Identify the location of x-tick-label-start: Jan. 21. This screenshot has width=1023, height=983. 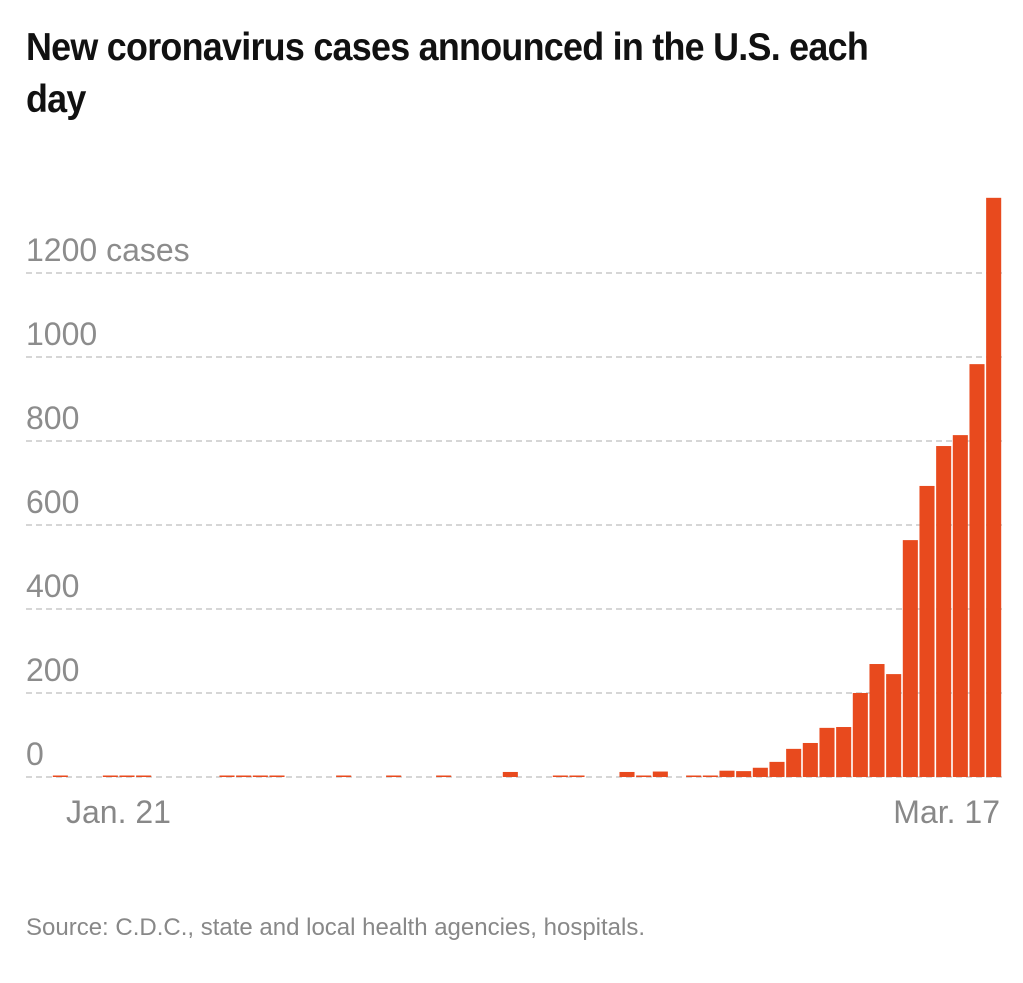
(118, 812).